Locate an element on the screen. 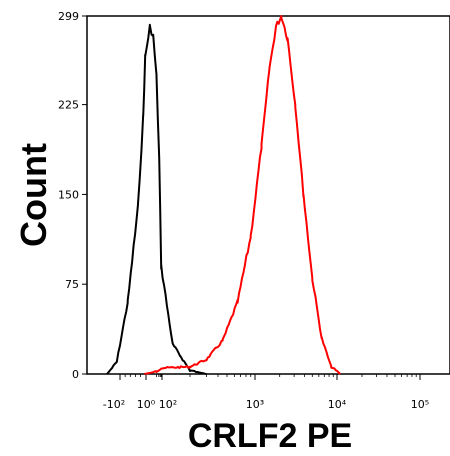  x-axis-title: CRLF2 PE is located at coordinates (270, 436).